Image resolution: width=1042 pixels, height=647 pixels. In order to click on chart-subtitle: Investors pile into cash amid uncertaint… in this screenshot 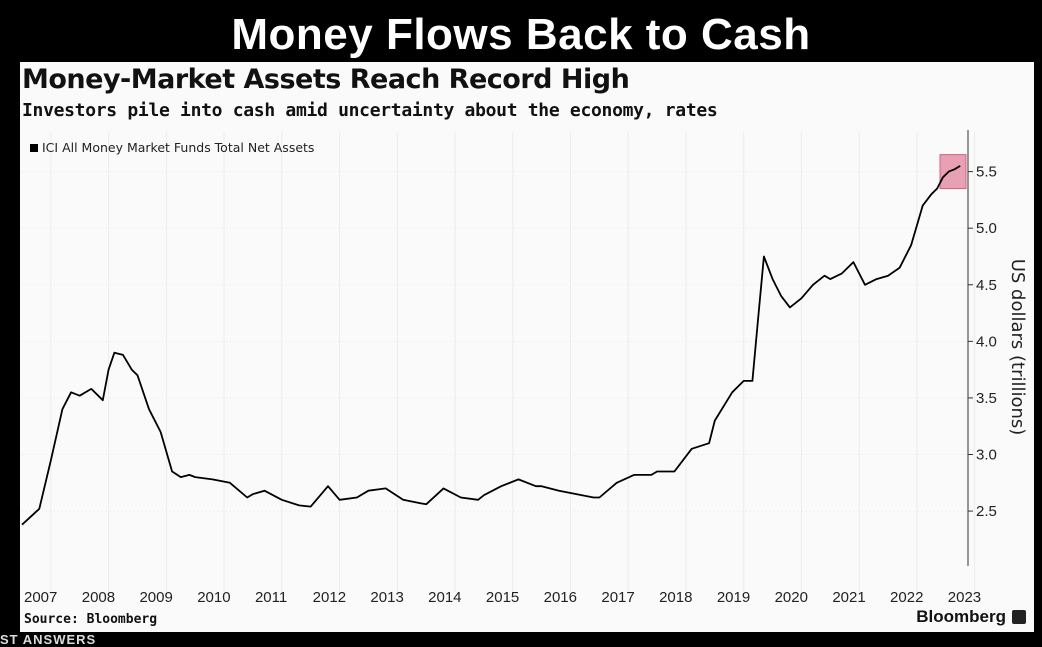, I will do `click(370, 110)`.